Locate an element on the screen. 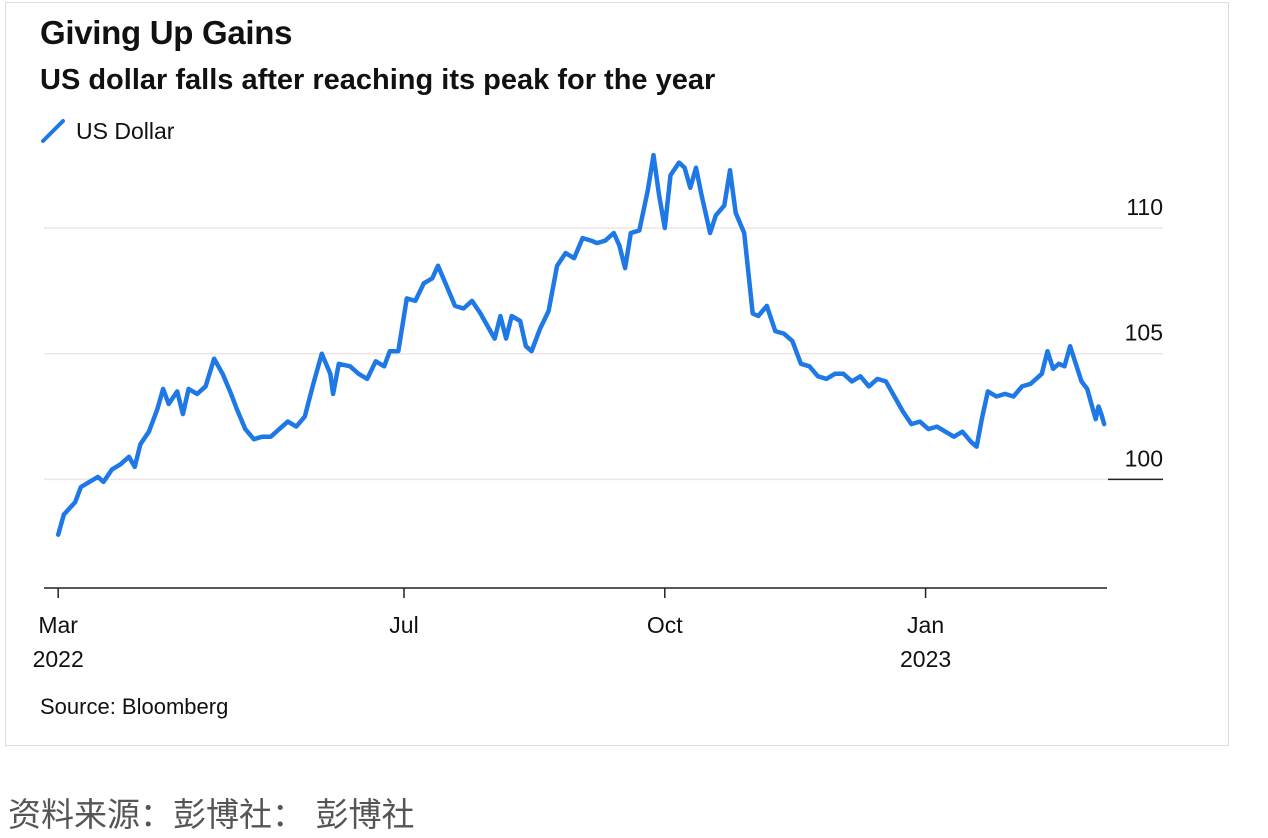 The width and height of the screenshot is (1268, 838). x-tick-label-mar: Mar is located at coordinates (58, 625).